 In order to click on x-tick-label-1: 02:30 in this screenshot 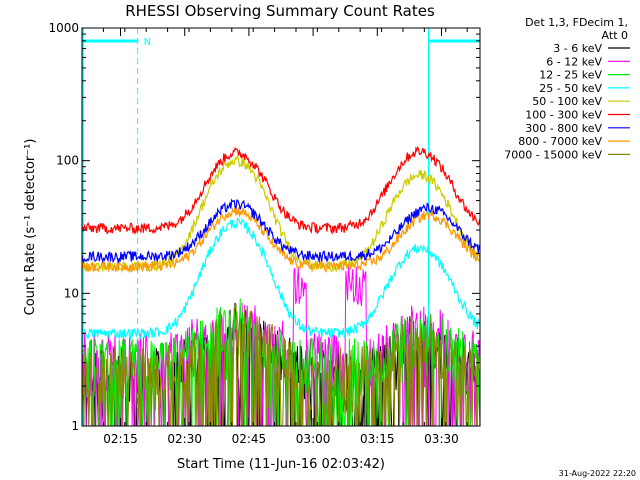, I will do `click(184, 439)`.